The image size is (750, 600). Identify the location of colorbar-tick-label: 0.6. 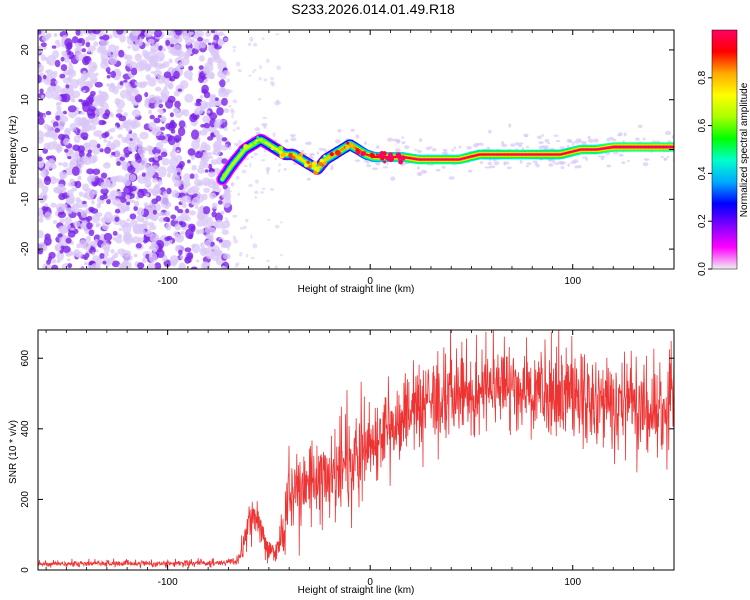
(702, 125).